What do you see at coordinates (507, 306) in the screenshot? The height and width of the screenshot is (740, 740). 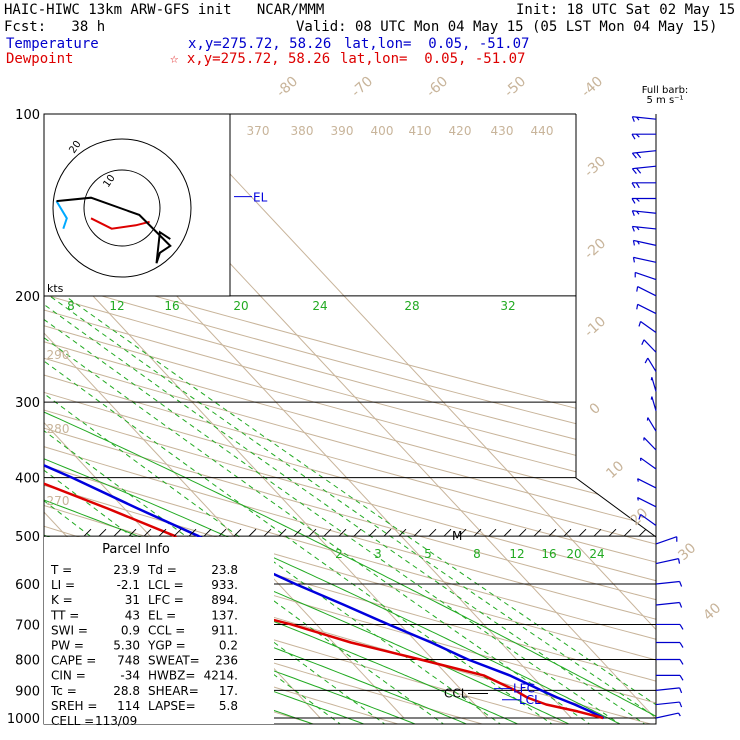 I see `mixing-ratio-label: 32` at bounding box center [507, 306].